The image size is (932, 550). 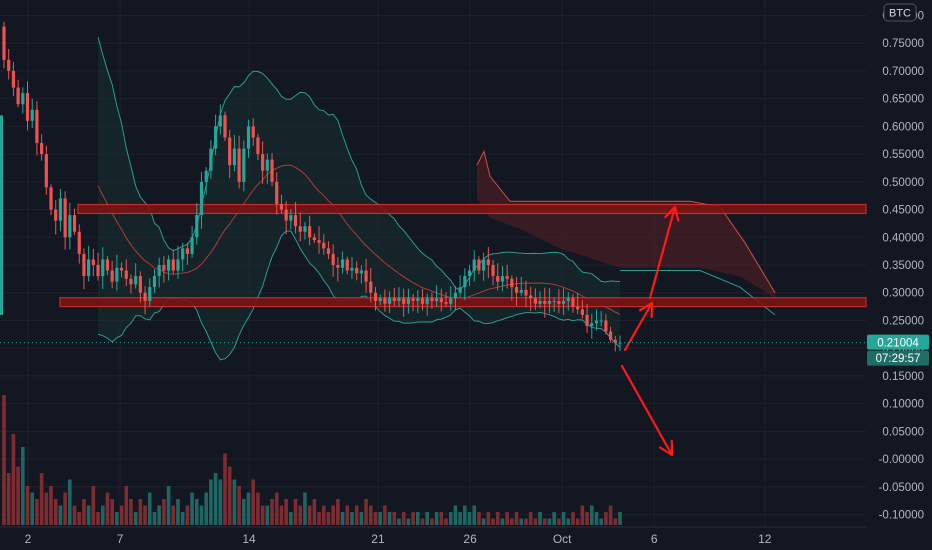 I want to click on y-tick-label: 0.75000, so click(x=903, y=44).